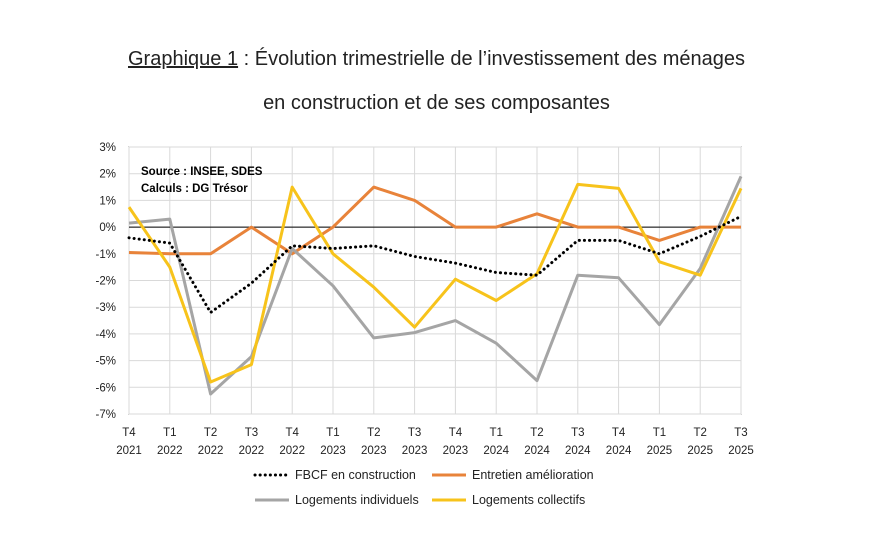 The height and width of the screenshot is (546, 873). What do you see at coordinates (106, 255) in the screenshot?
I see `y-tick-label: -1%` at bounding box center [106, 255].